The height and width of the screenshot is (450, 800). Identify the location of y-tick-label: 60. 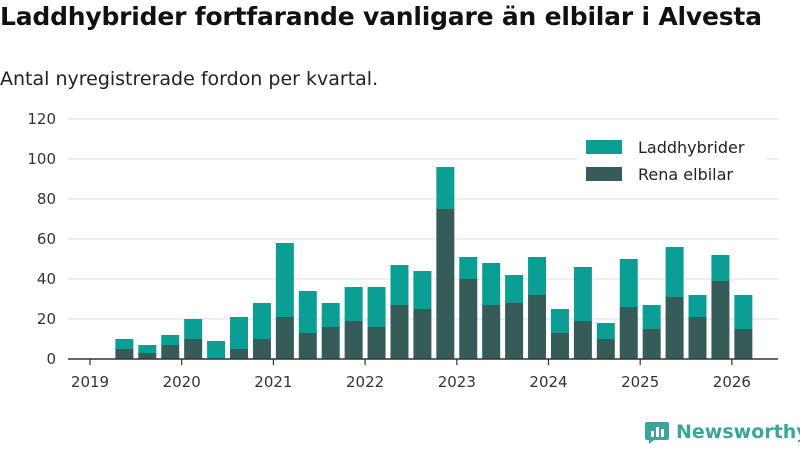
(46, 239).